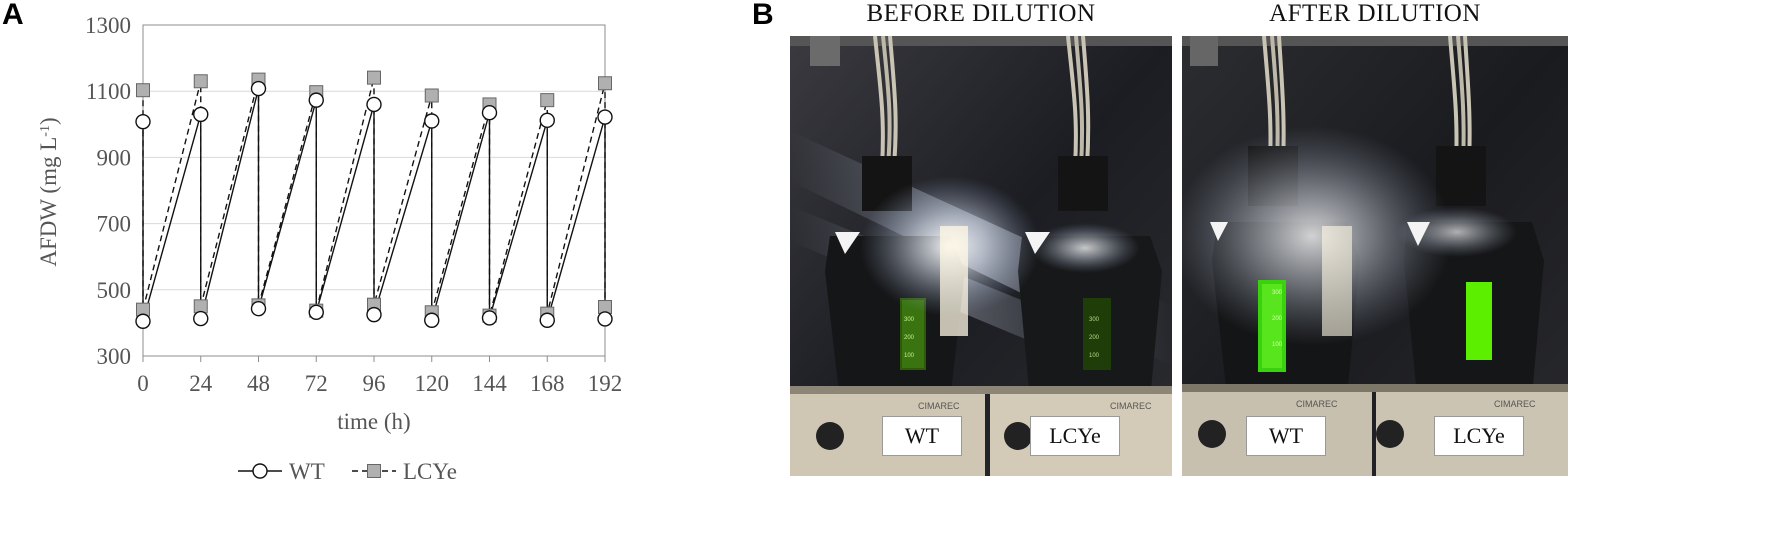  What do you see at coordinates (489, 383) in the screenshot?
I see `x-tick-label: 144` at bounding box center [489, 383].